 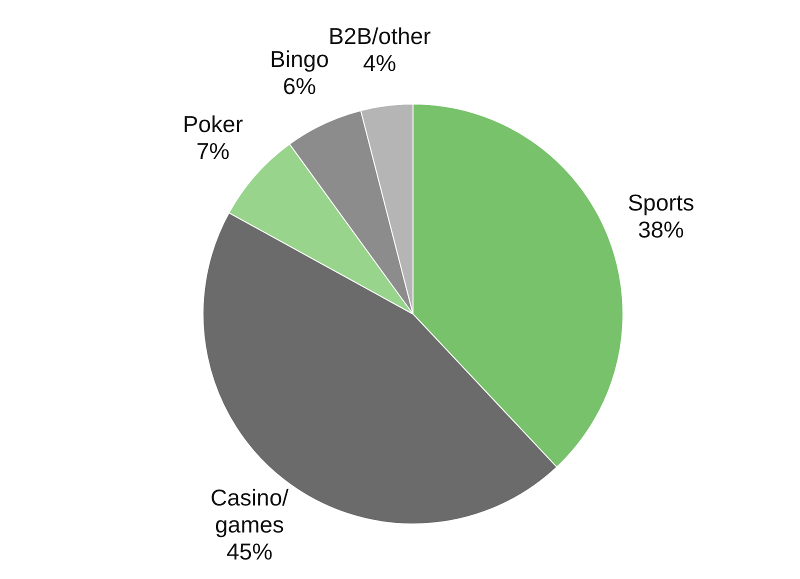 I want to click on slice-label: Casino/games, so click(x=250, y=511).